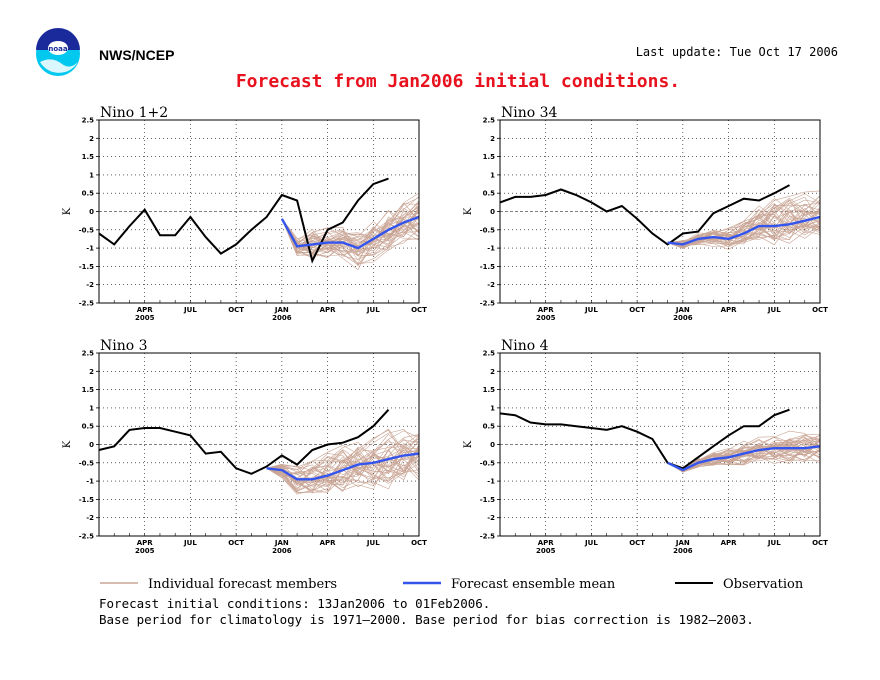 This screenshot has height=680, width=880. I want to click on logo-text: noaa, so click(58, 49).